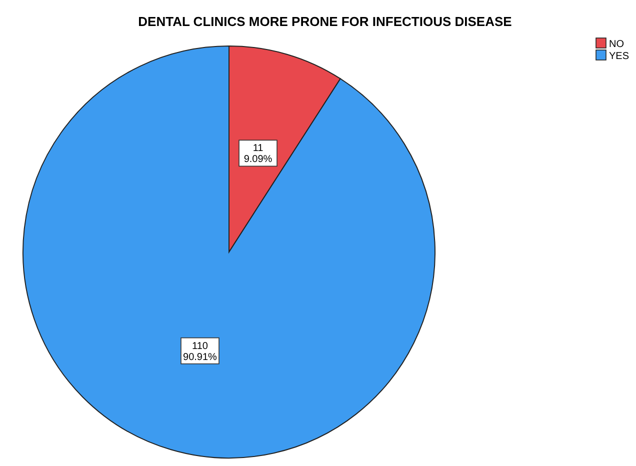  What do you see at coordinates (258, 154) in the screenshot?
I see `data-label: 11 9.09%` at bounding box center [258, 154].